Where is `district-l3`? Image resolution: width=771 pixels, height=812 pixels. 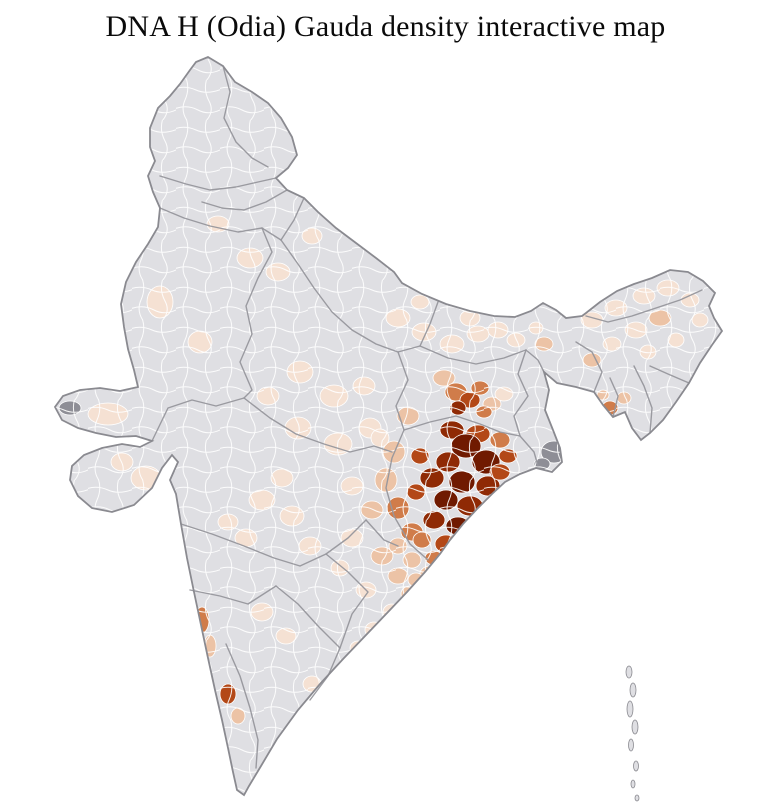
district-l3 is located at coordinates (448, 560).